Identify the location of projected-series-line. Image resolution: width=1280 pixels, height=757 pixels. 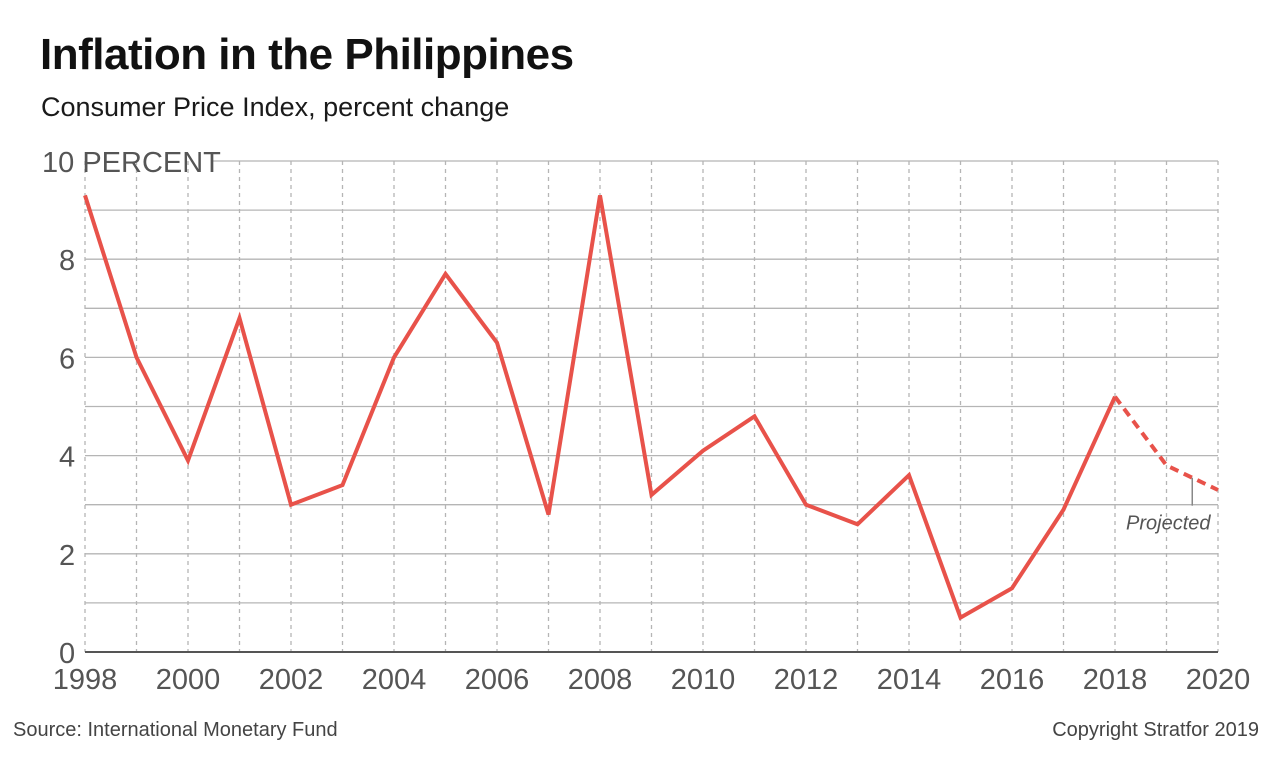
(1166, 443).